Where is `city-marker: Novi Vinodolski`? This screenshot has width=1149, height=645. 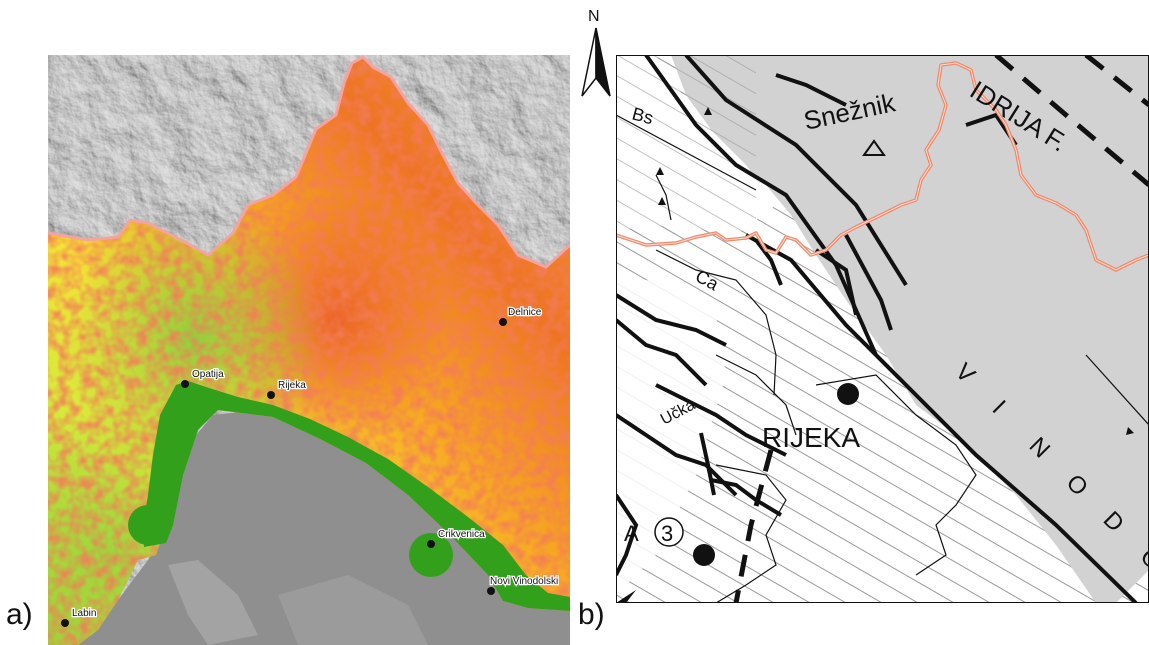 city-marker: Novi Vinodolski is located at coordinates (523, 585).